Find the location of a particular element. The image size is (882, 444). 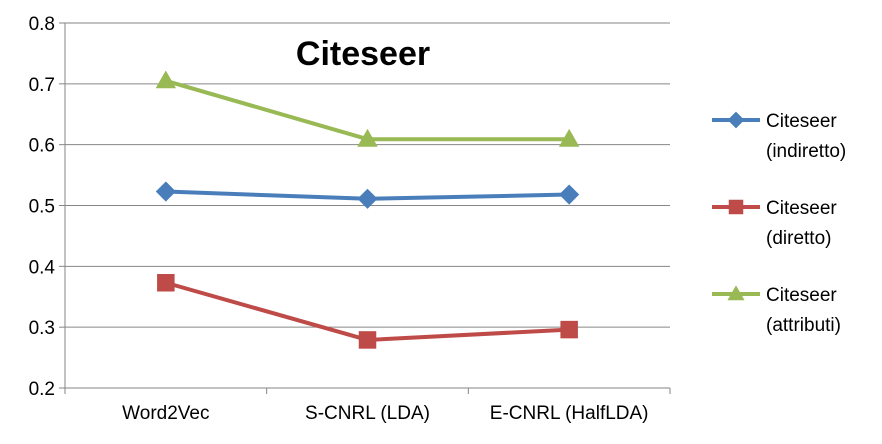

y-tick-label: 0.3 is located at coordinates (42, 328).